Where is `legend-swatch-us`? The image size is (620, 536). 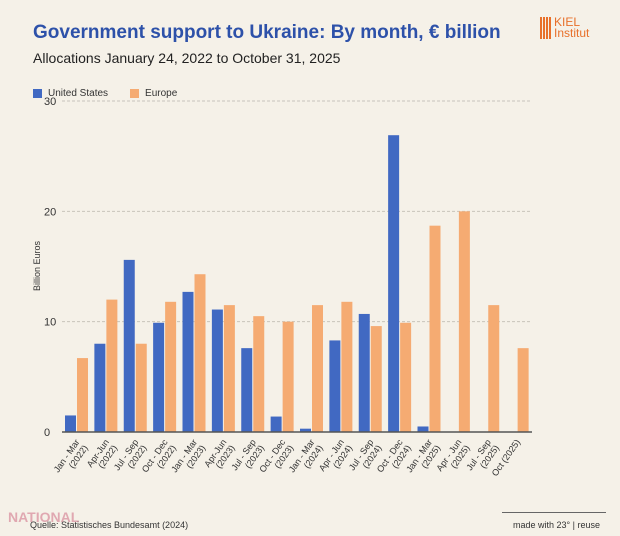
legend-swatch-us is located at coordinates (37, 93).